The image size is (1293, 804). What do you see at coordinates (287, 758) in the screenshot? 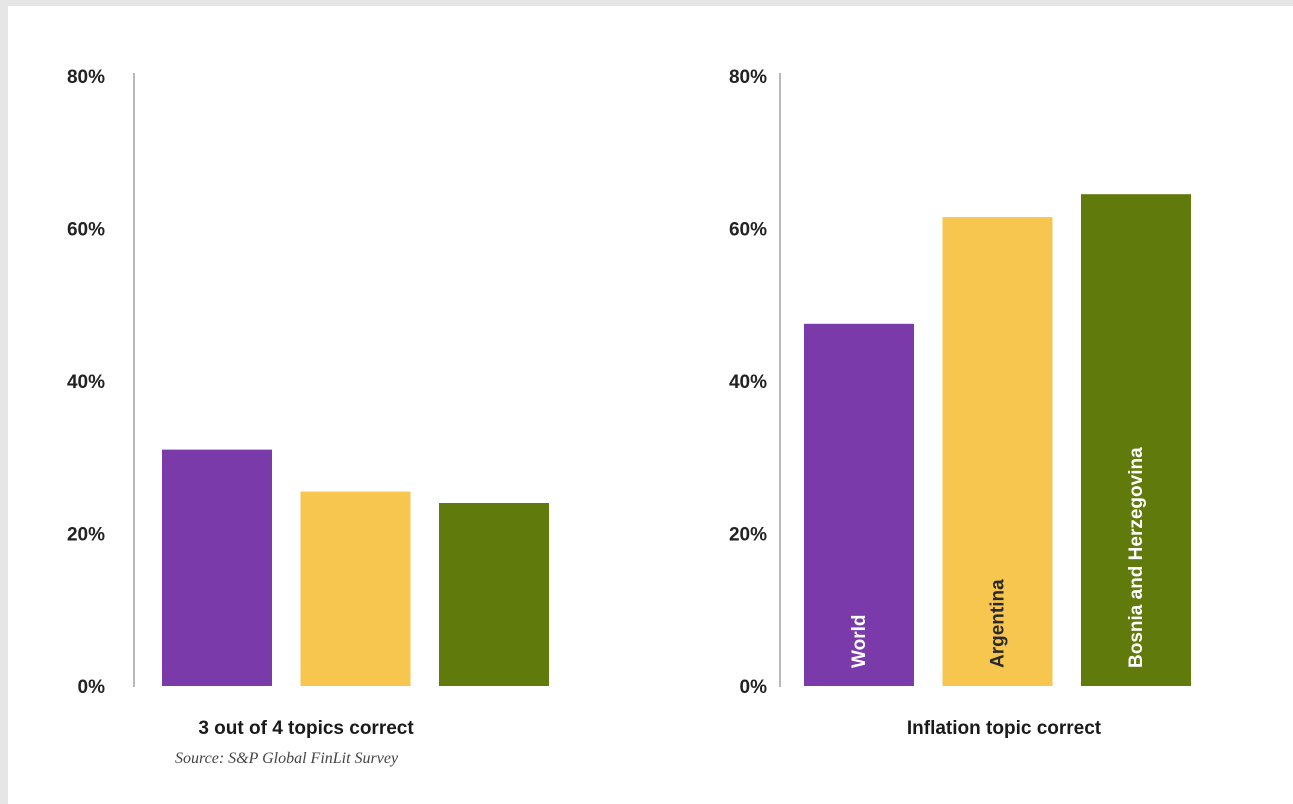
I see `source-note: Source: S&P Global FinLit Survey` at bounding box center [287, 758].